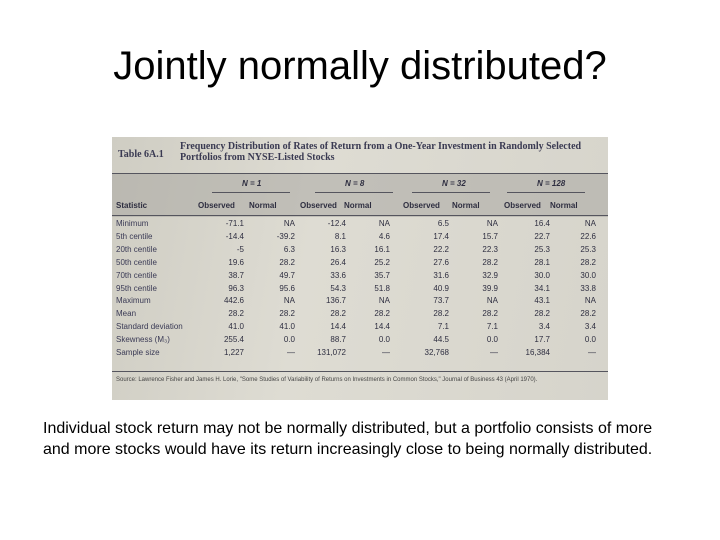  What do you see at coordinates (136, 262) in the screenshot?
I see `row-label: 50th centile` at bounding box center [136, 262].